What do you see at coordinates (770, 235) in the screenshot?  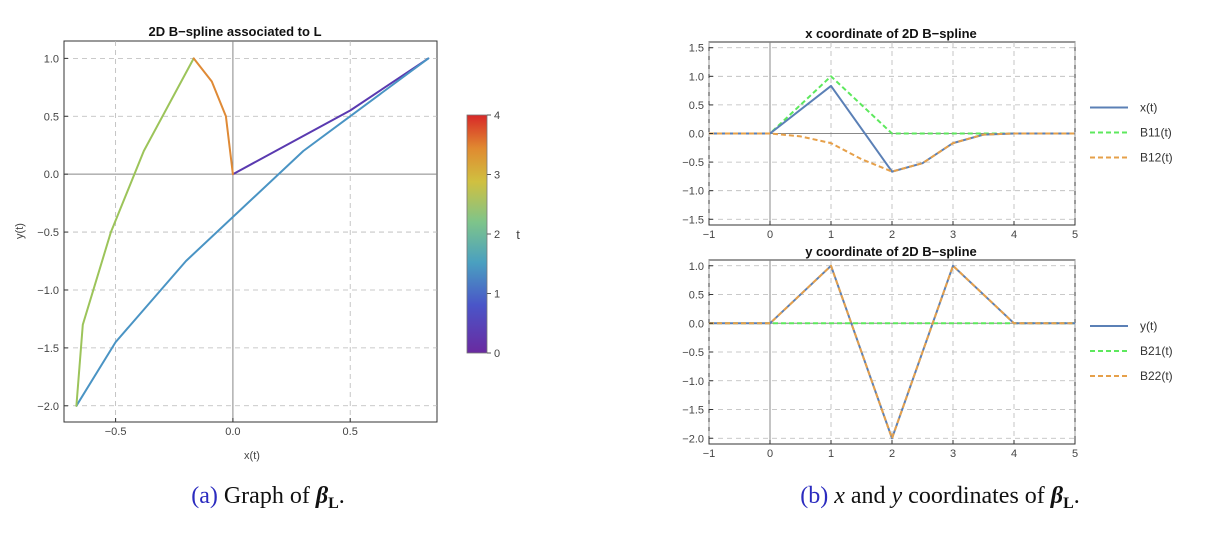 I see `chart-b-xtick-label: 0` at bounding box center [770, 235].